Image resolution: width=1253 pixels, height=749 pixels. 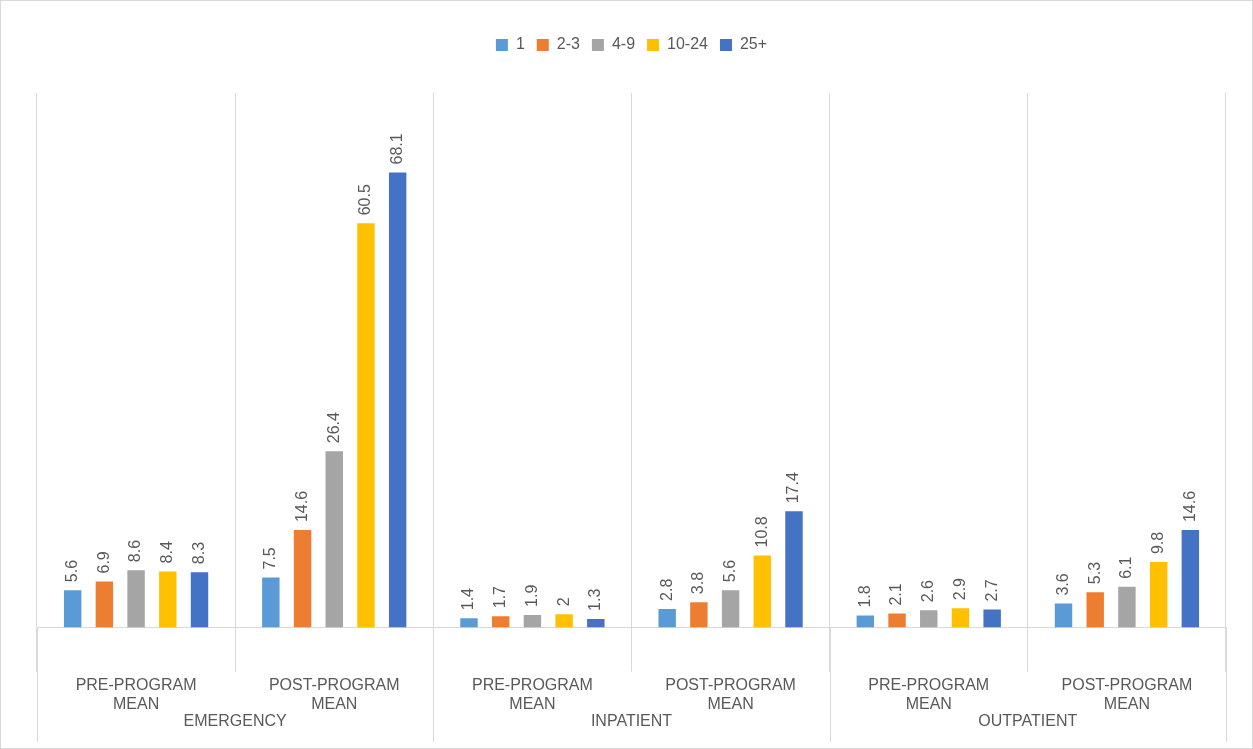 I want to click on data-label: 8.4, so click(x=167, y=552).